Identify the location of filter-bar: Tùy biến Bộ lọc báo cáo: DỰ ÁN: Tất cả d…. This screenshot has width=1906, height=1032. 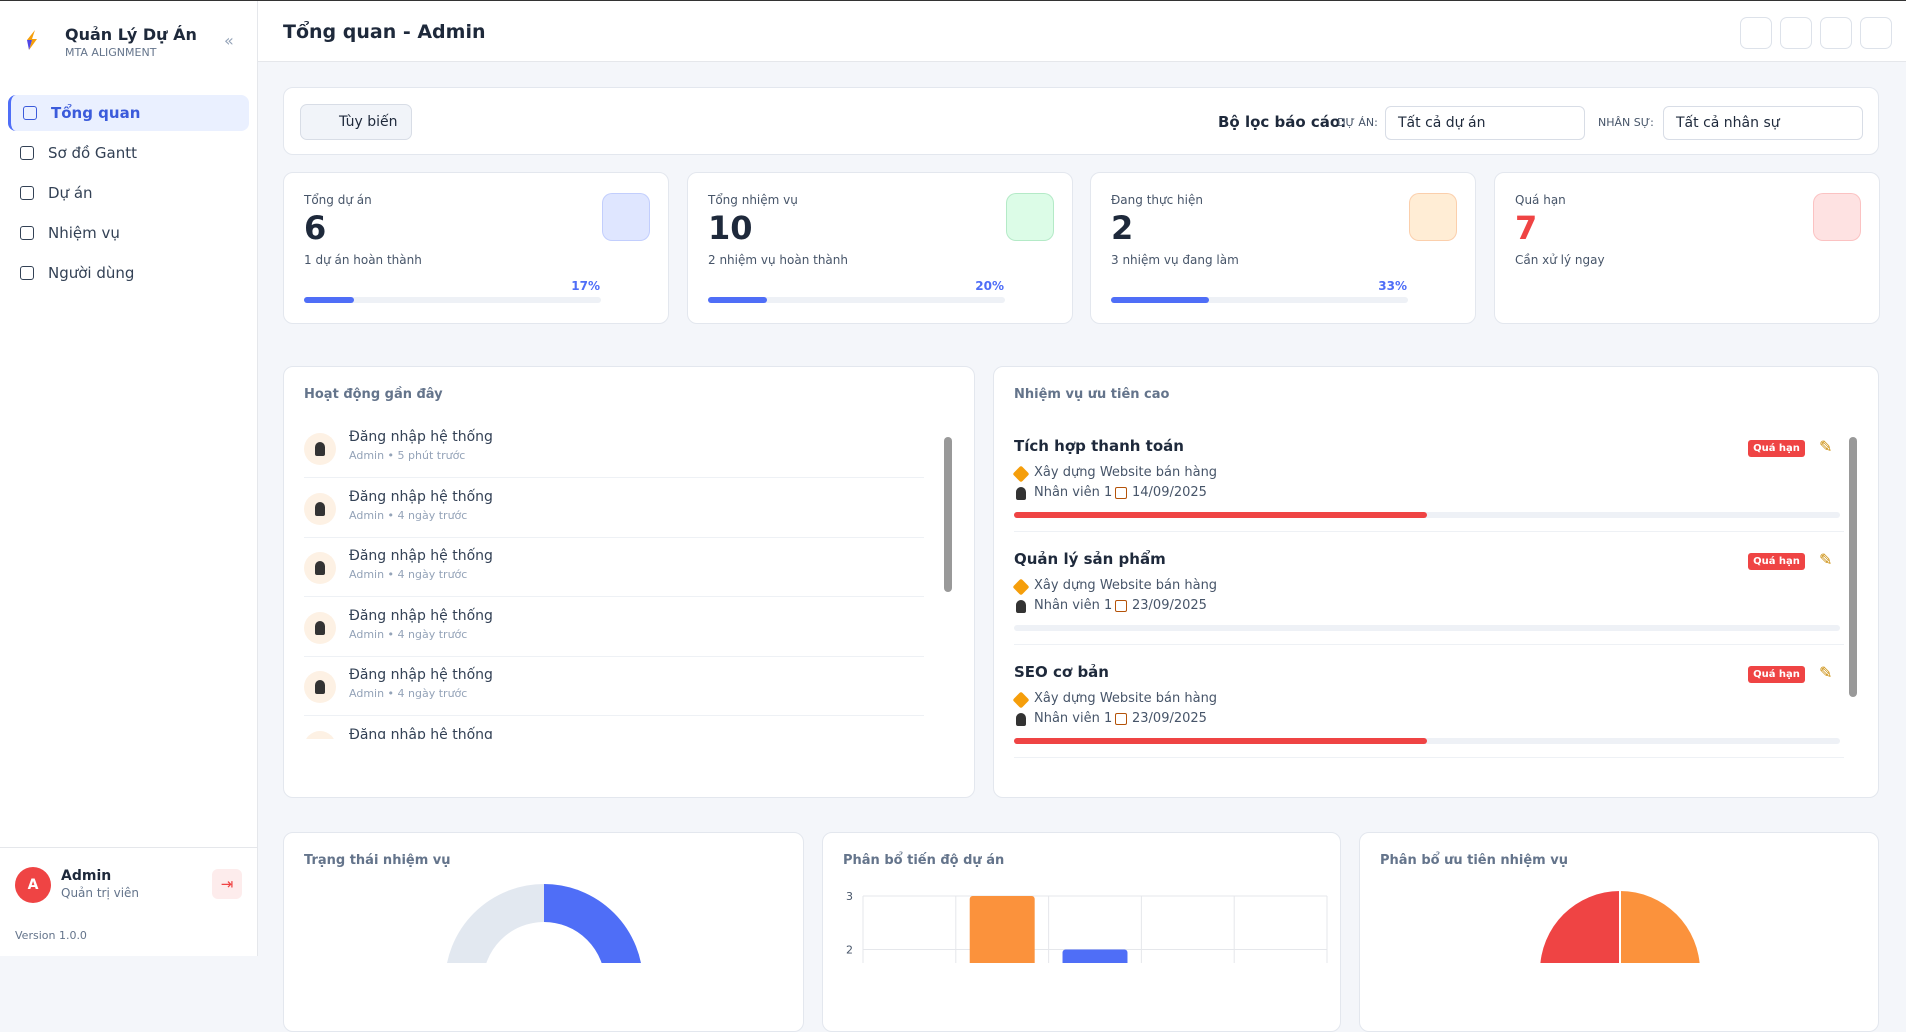
(1081, 121).